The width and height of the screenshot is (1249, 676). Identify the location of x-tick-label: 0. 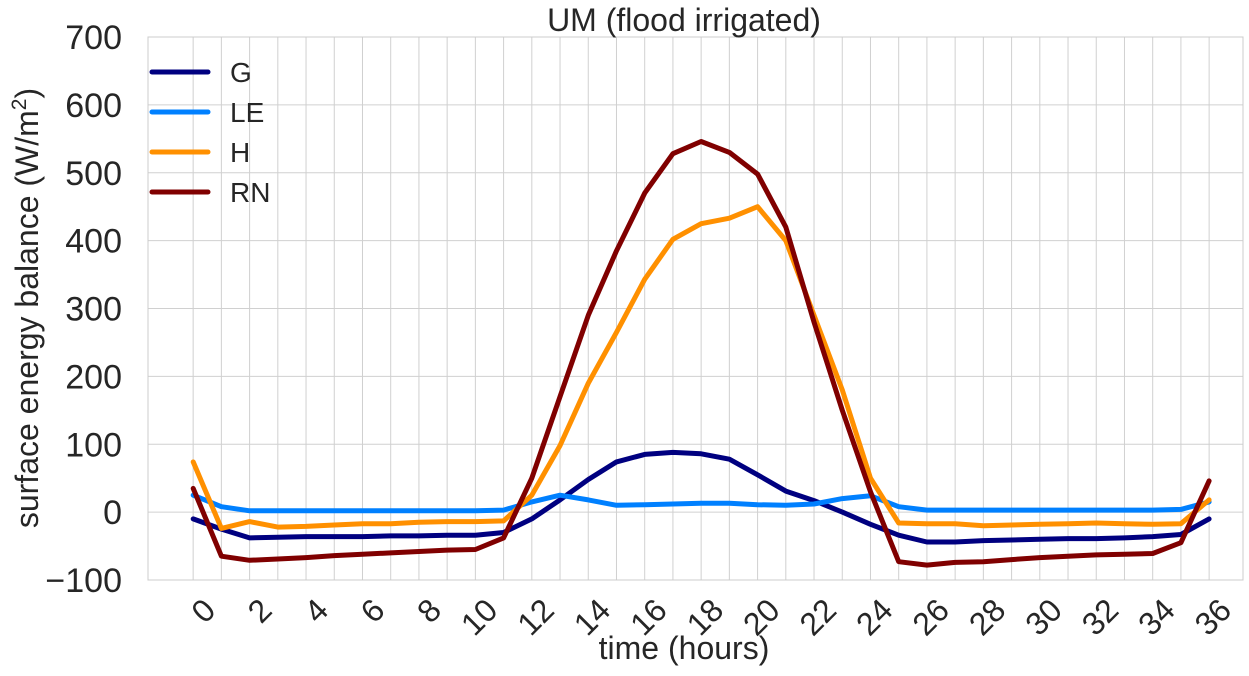
(203, 611).